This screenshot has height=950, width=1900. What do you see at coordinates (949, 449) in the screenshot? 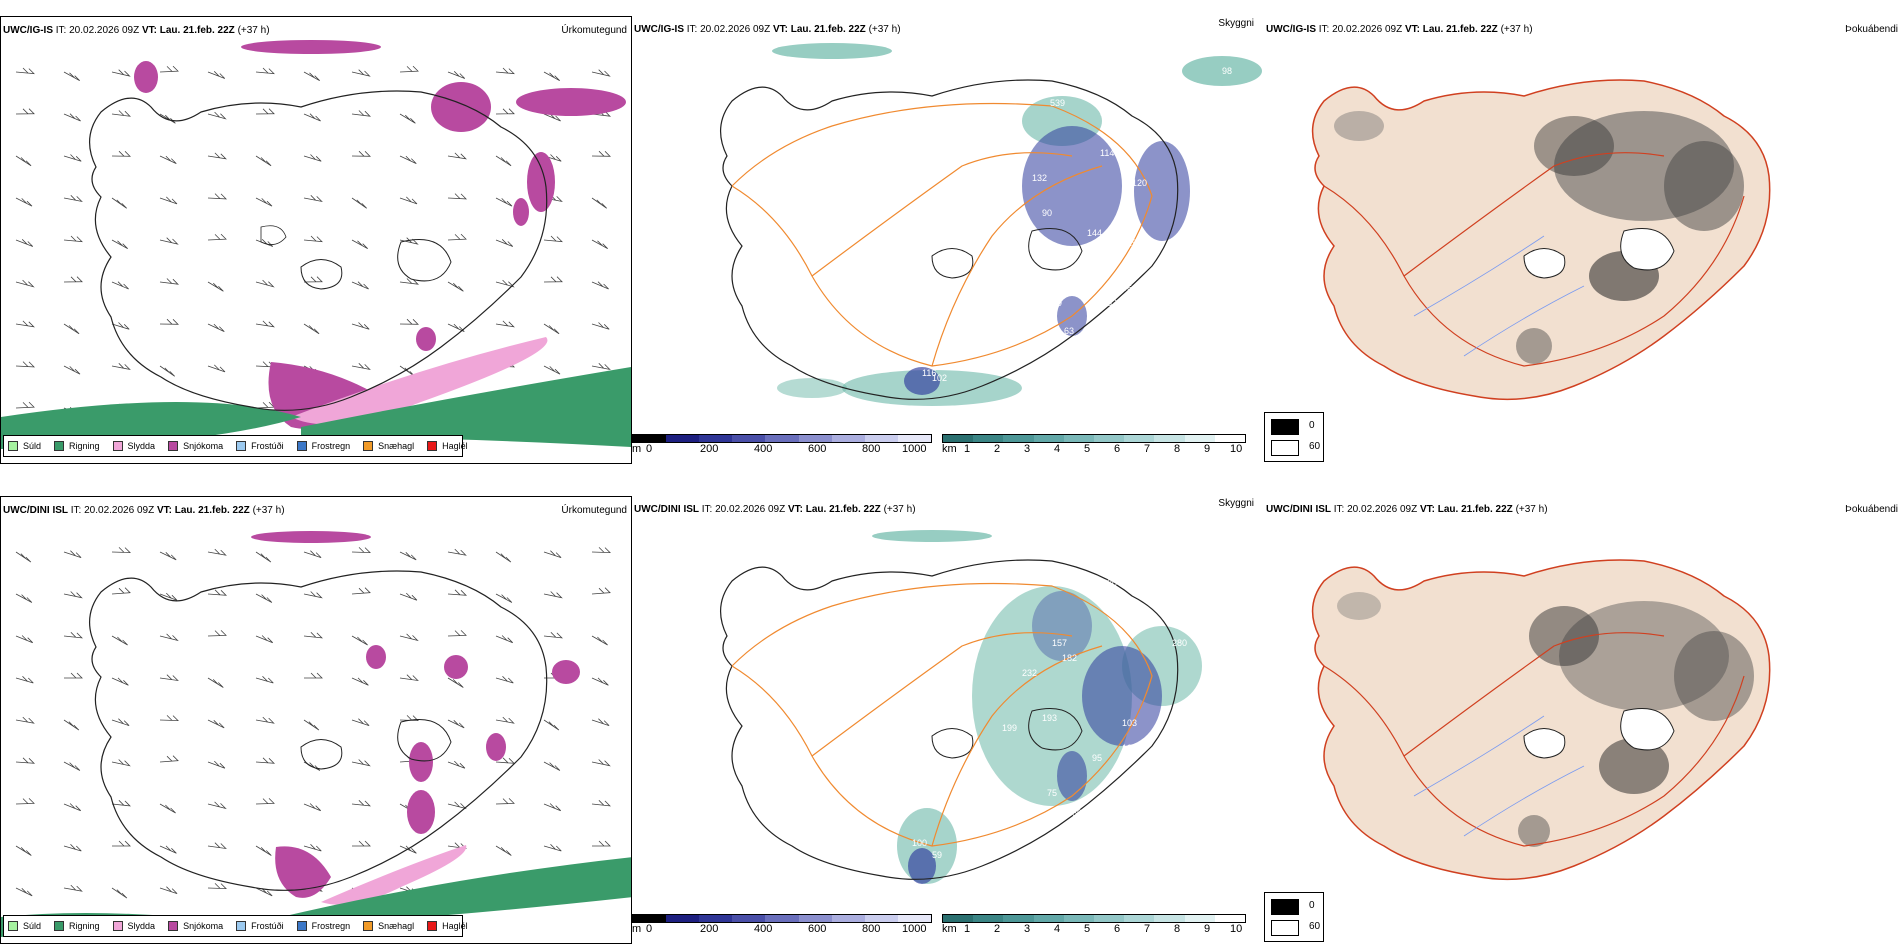
I see `visibility-unit: km` at bounding box center [949, 449].